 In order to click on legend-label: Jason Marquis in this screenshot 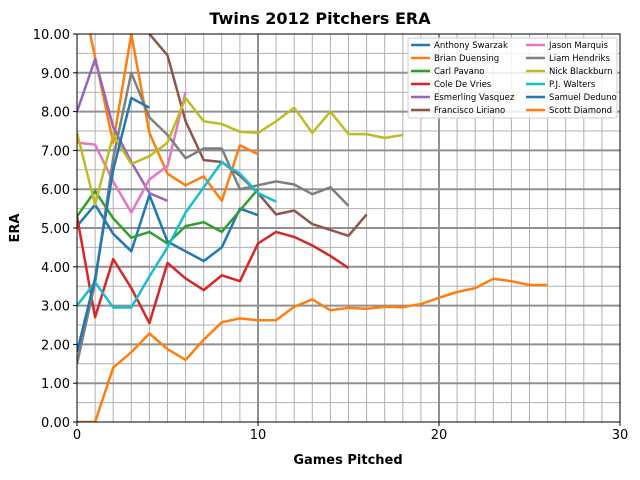, I will do `click(578, 46)`.